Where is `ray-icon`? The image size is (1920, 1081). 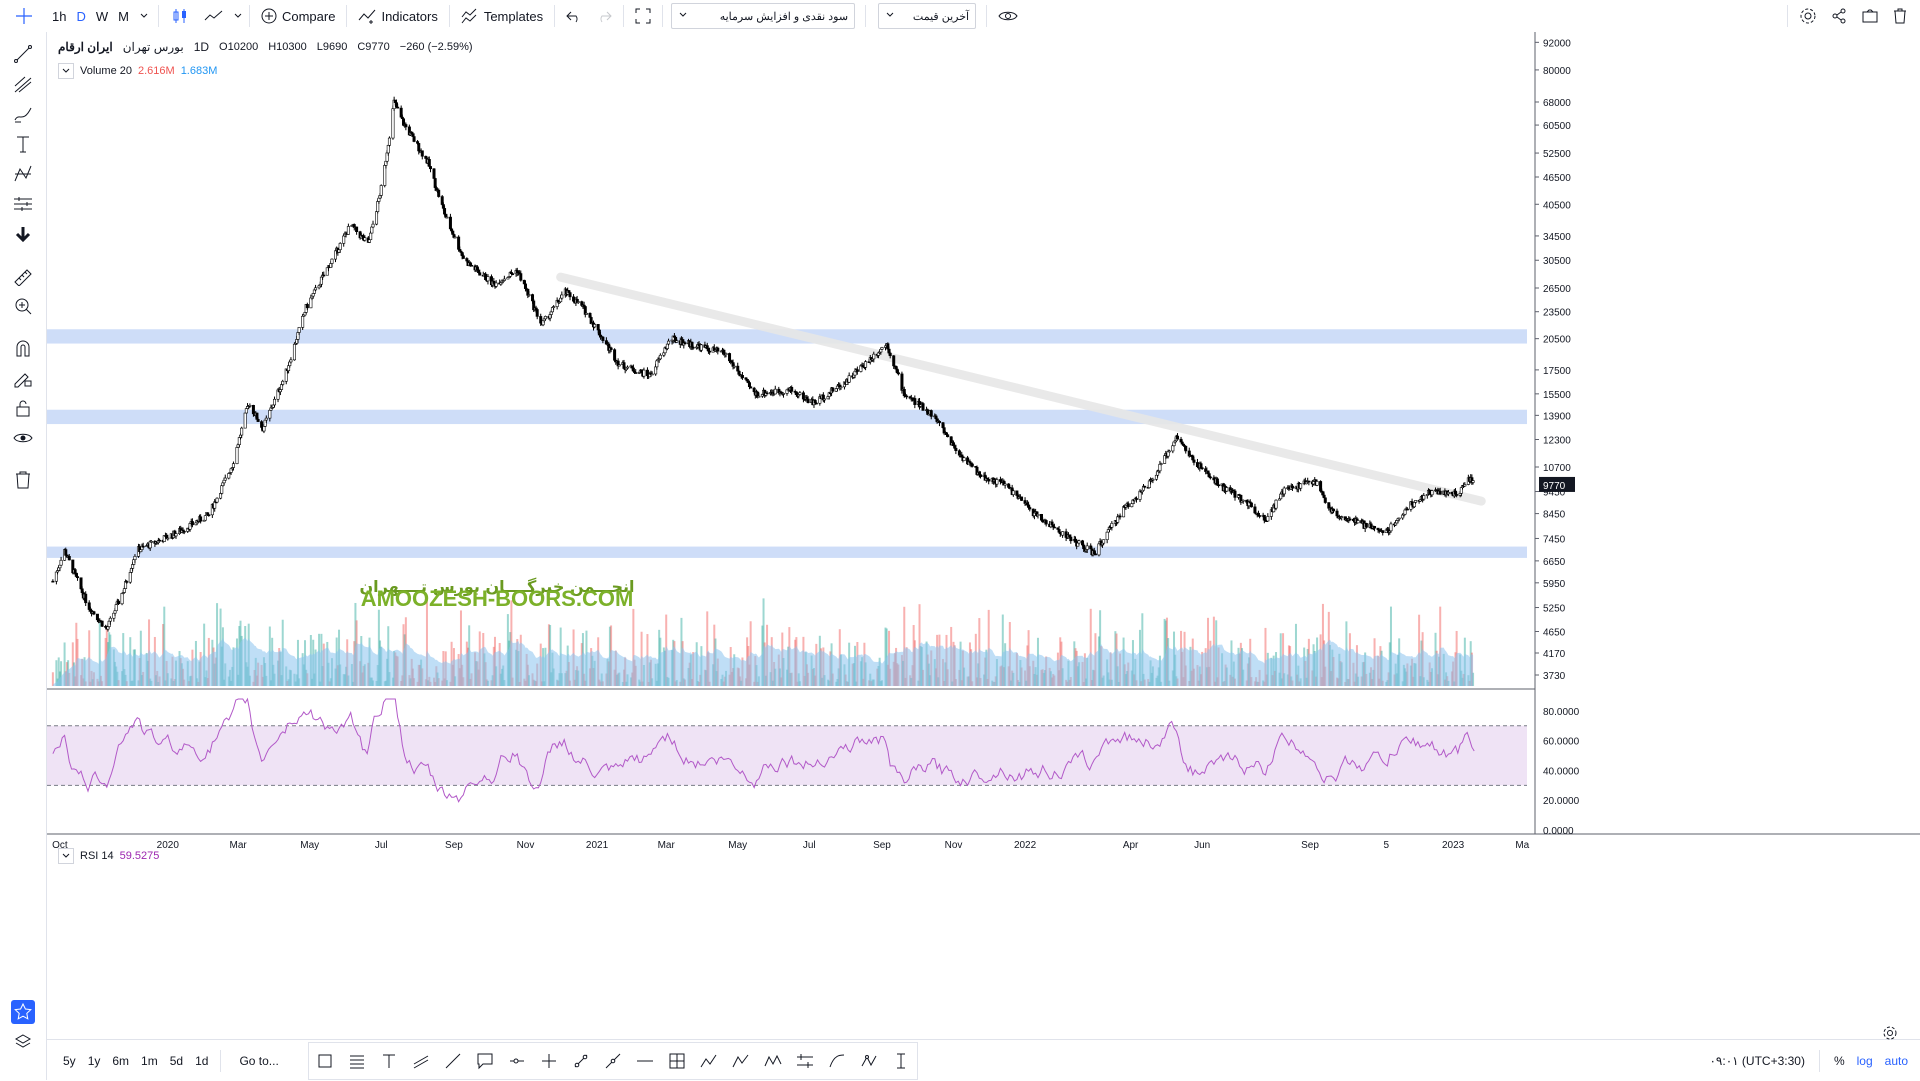
ray-icon is located at coordinates (581, 1061).